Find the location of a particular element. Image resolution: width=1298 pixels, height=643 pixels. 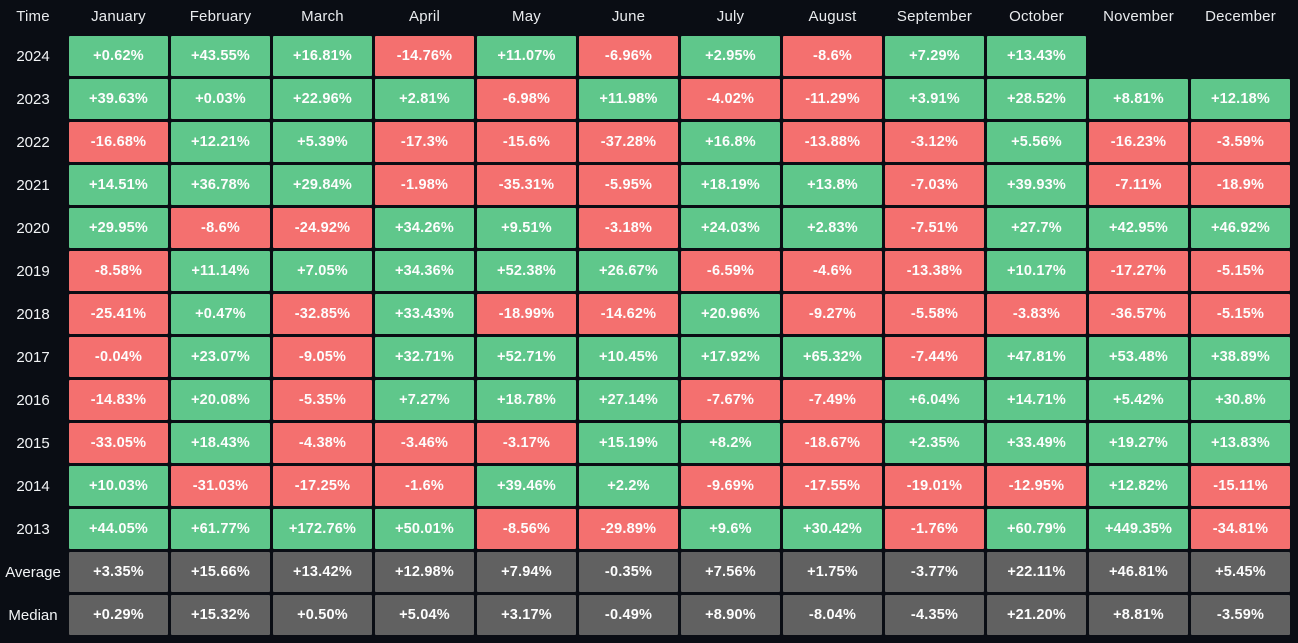

column-header: September is located at coordinates (934, 16).